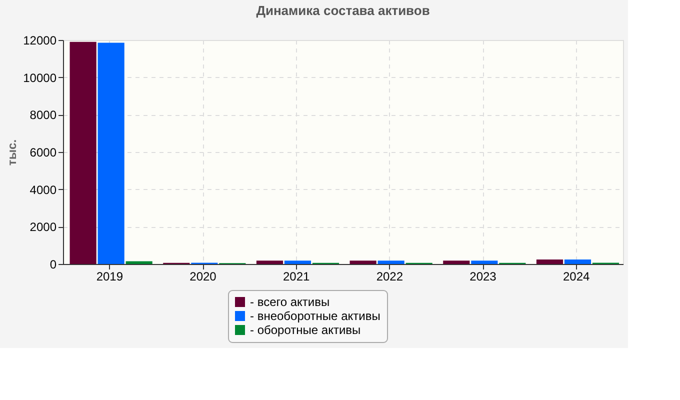  I want to click on y-tick-label: 2000, so click(43, 227).